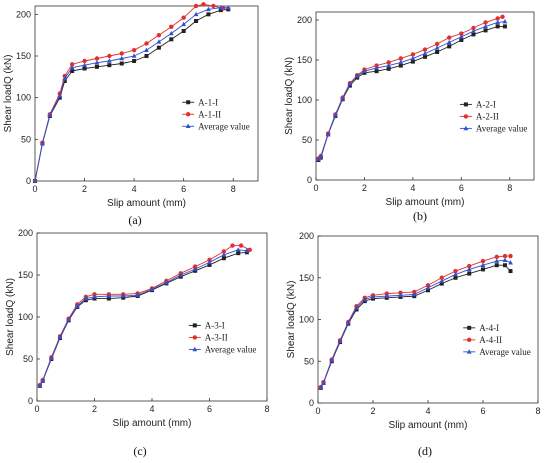  I want to click on legend-entry: Average value, so click(493, 128).